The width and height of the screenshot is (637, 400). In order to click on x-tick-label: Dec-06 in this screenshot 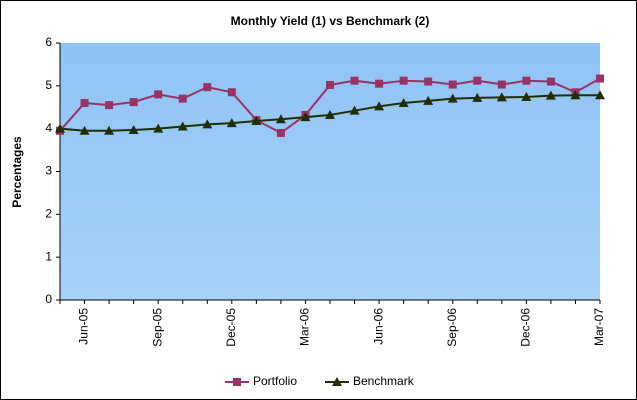, I will do `click(526, 327)`.